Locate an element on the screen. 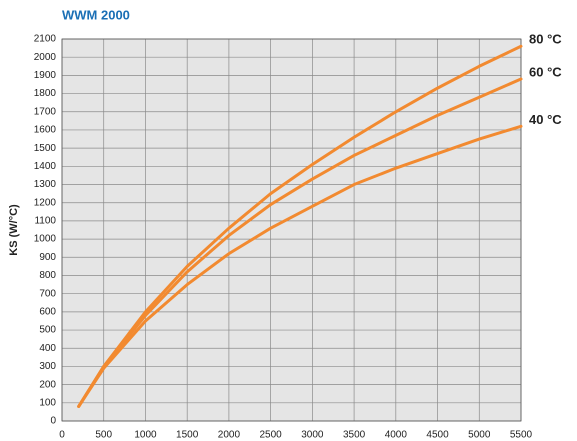 The height and width of the screenshot is (441, 577). y-axis-label: KS (W/°C) is located at coordinates (14, 230).